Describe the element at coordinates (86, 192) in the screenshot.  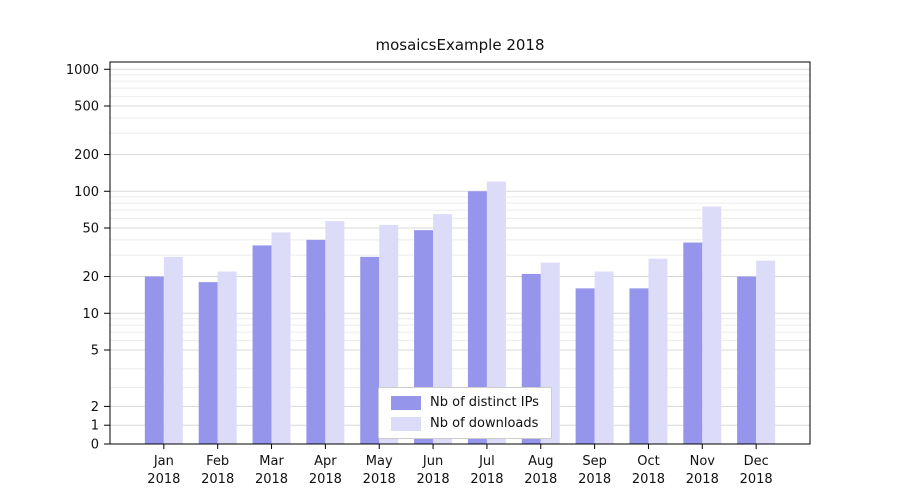
I see `y-tick-label: 100` at that location.